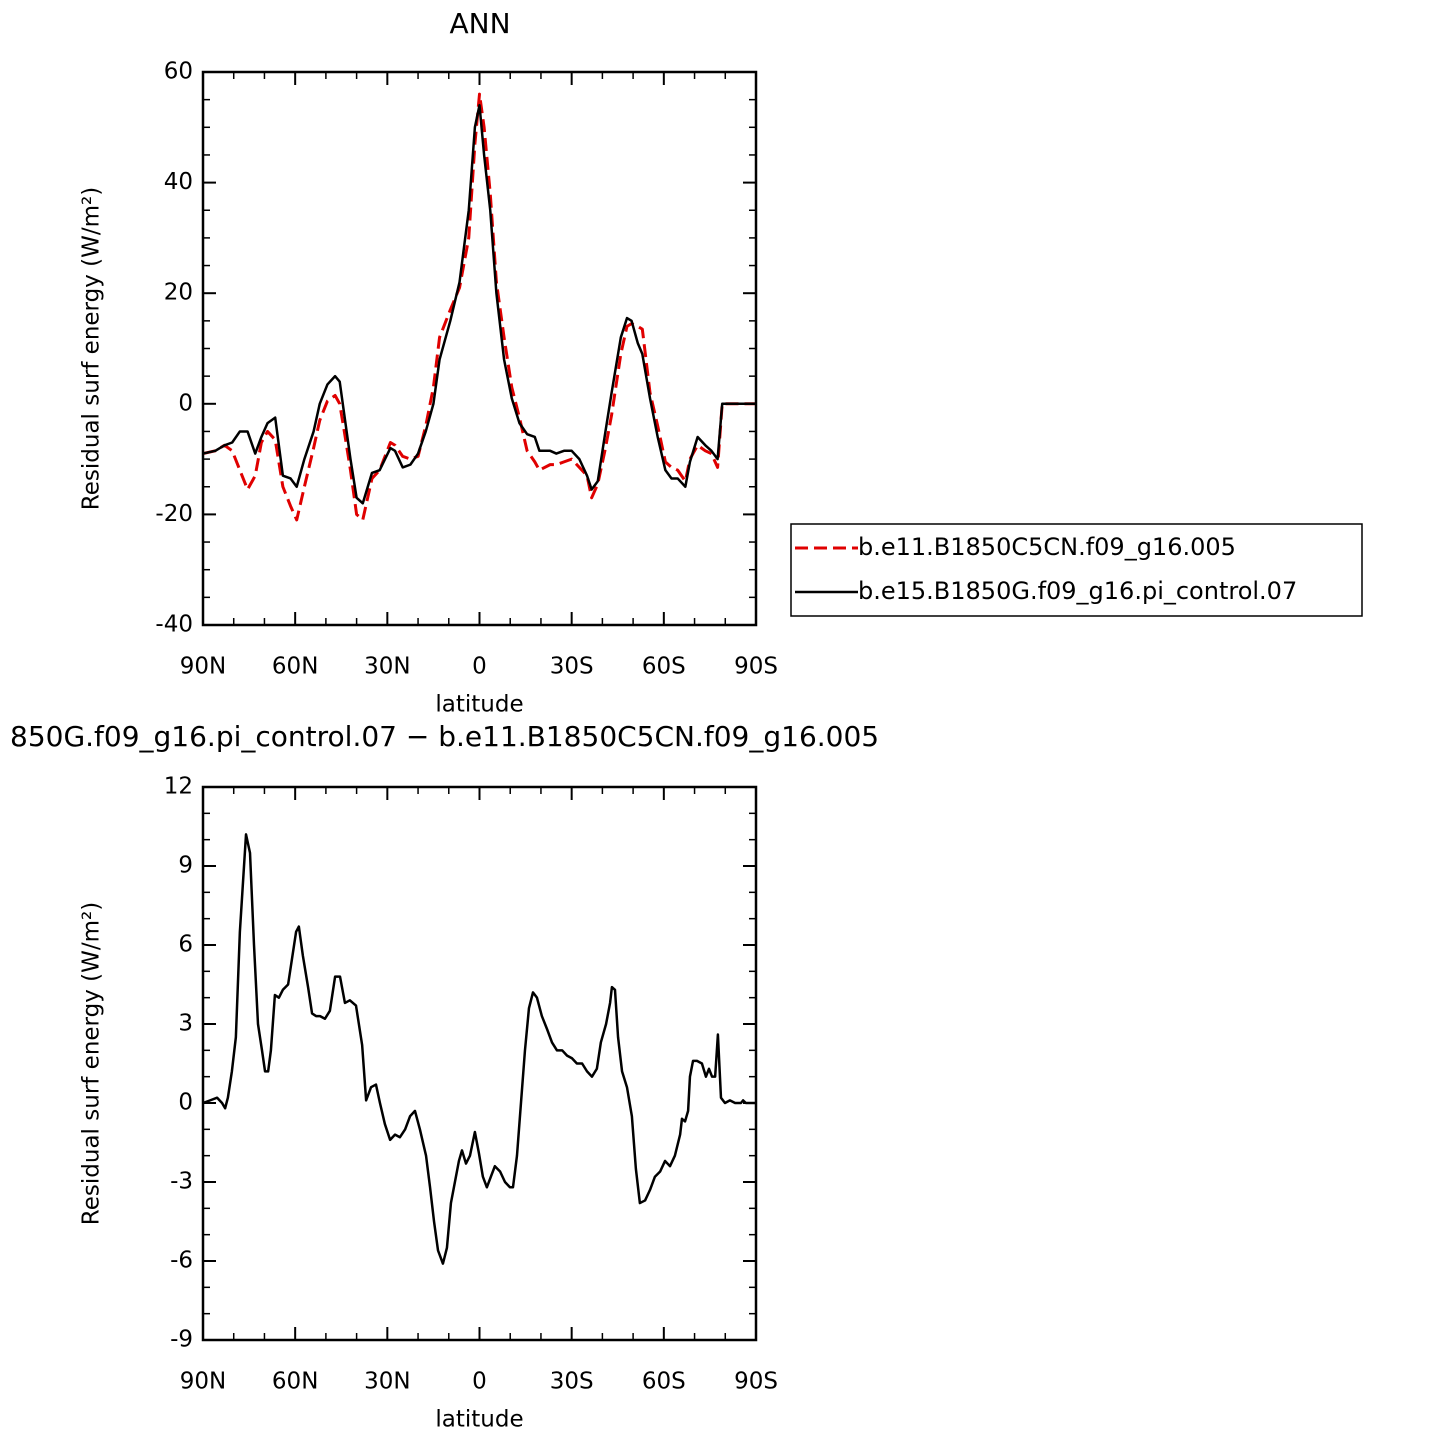 Image resolution: width=1441 pixels, height=1441 pixels. Describe the element at coordinates (185, 1024) in the screenshot. I see `y-tick-label: 3` at that location.